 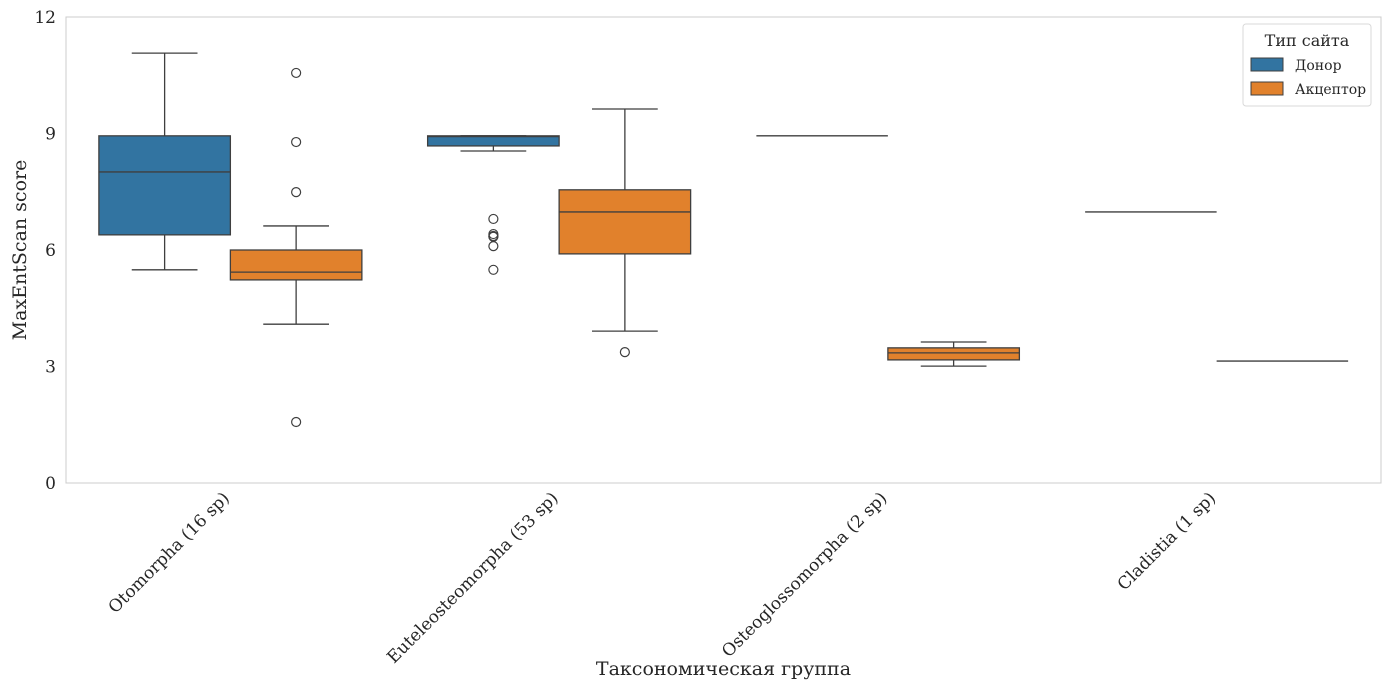 What do you see at coordinates (1318, 66) in the screenshot?
I see `legend-label: Донор` at bounding box center [1318, 66].